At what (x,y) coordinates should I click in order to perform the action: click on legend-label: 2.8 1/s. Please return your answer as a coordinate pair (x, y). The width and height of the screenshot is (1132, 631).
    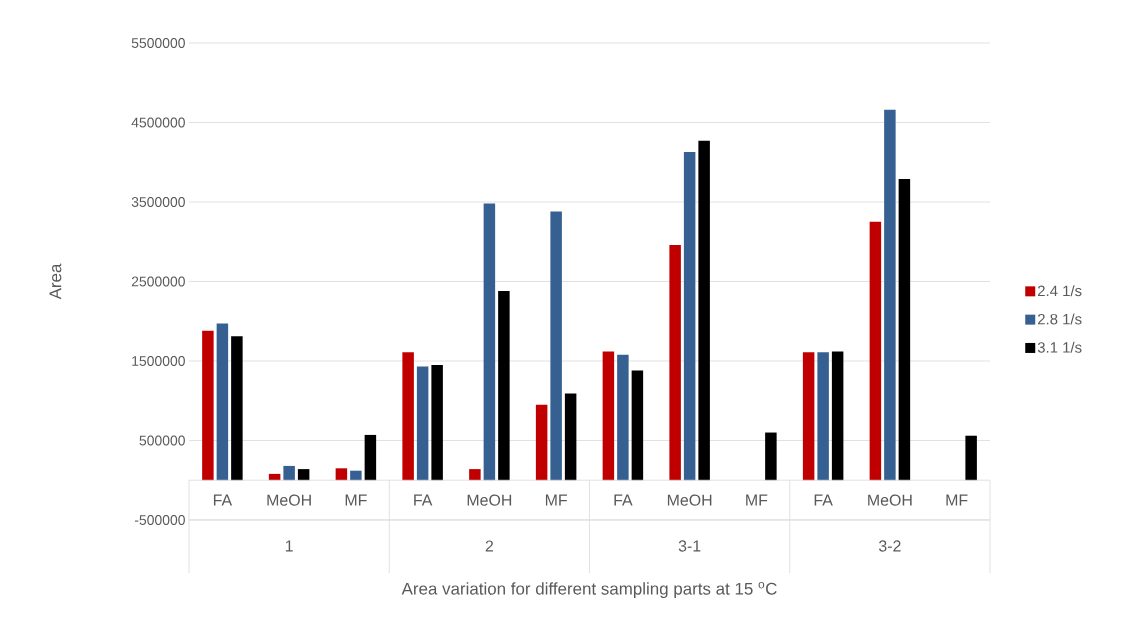
    Looking at the image, I should click on (1059, 319).